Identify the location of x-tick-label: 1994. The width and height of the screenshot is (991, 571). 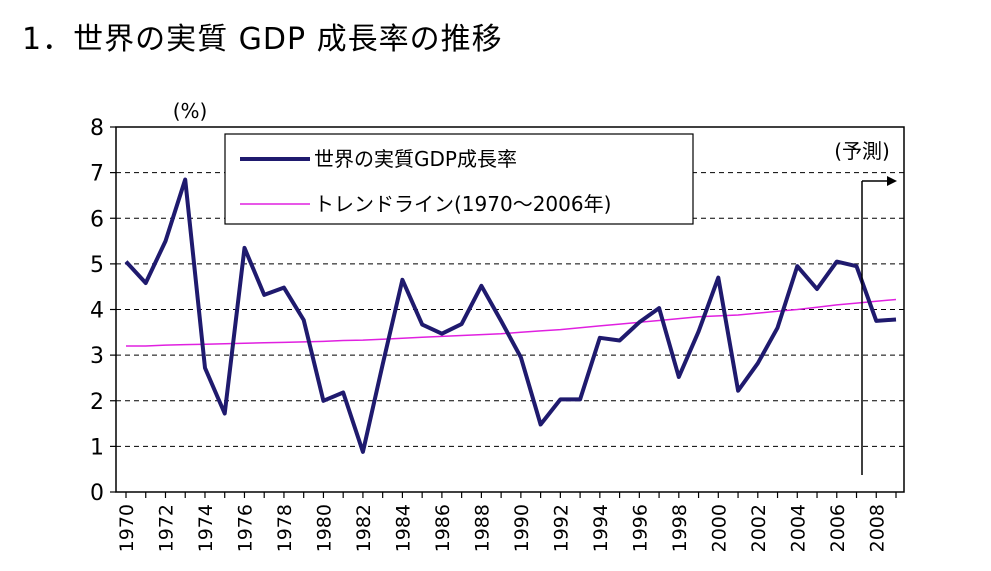
(601, 528).